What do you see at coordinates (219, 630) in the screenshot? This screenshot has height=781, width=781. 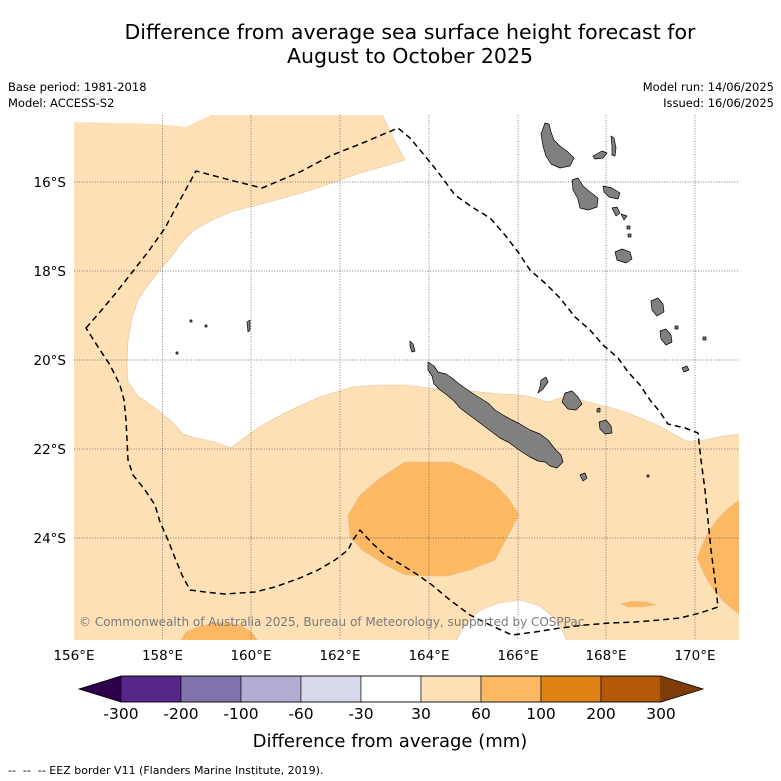 I see `contour-60-to-100-southwest` at bounding box center [219, 630].